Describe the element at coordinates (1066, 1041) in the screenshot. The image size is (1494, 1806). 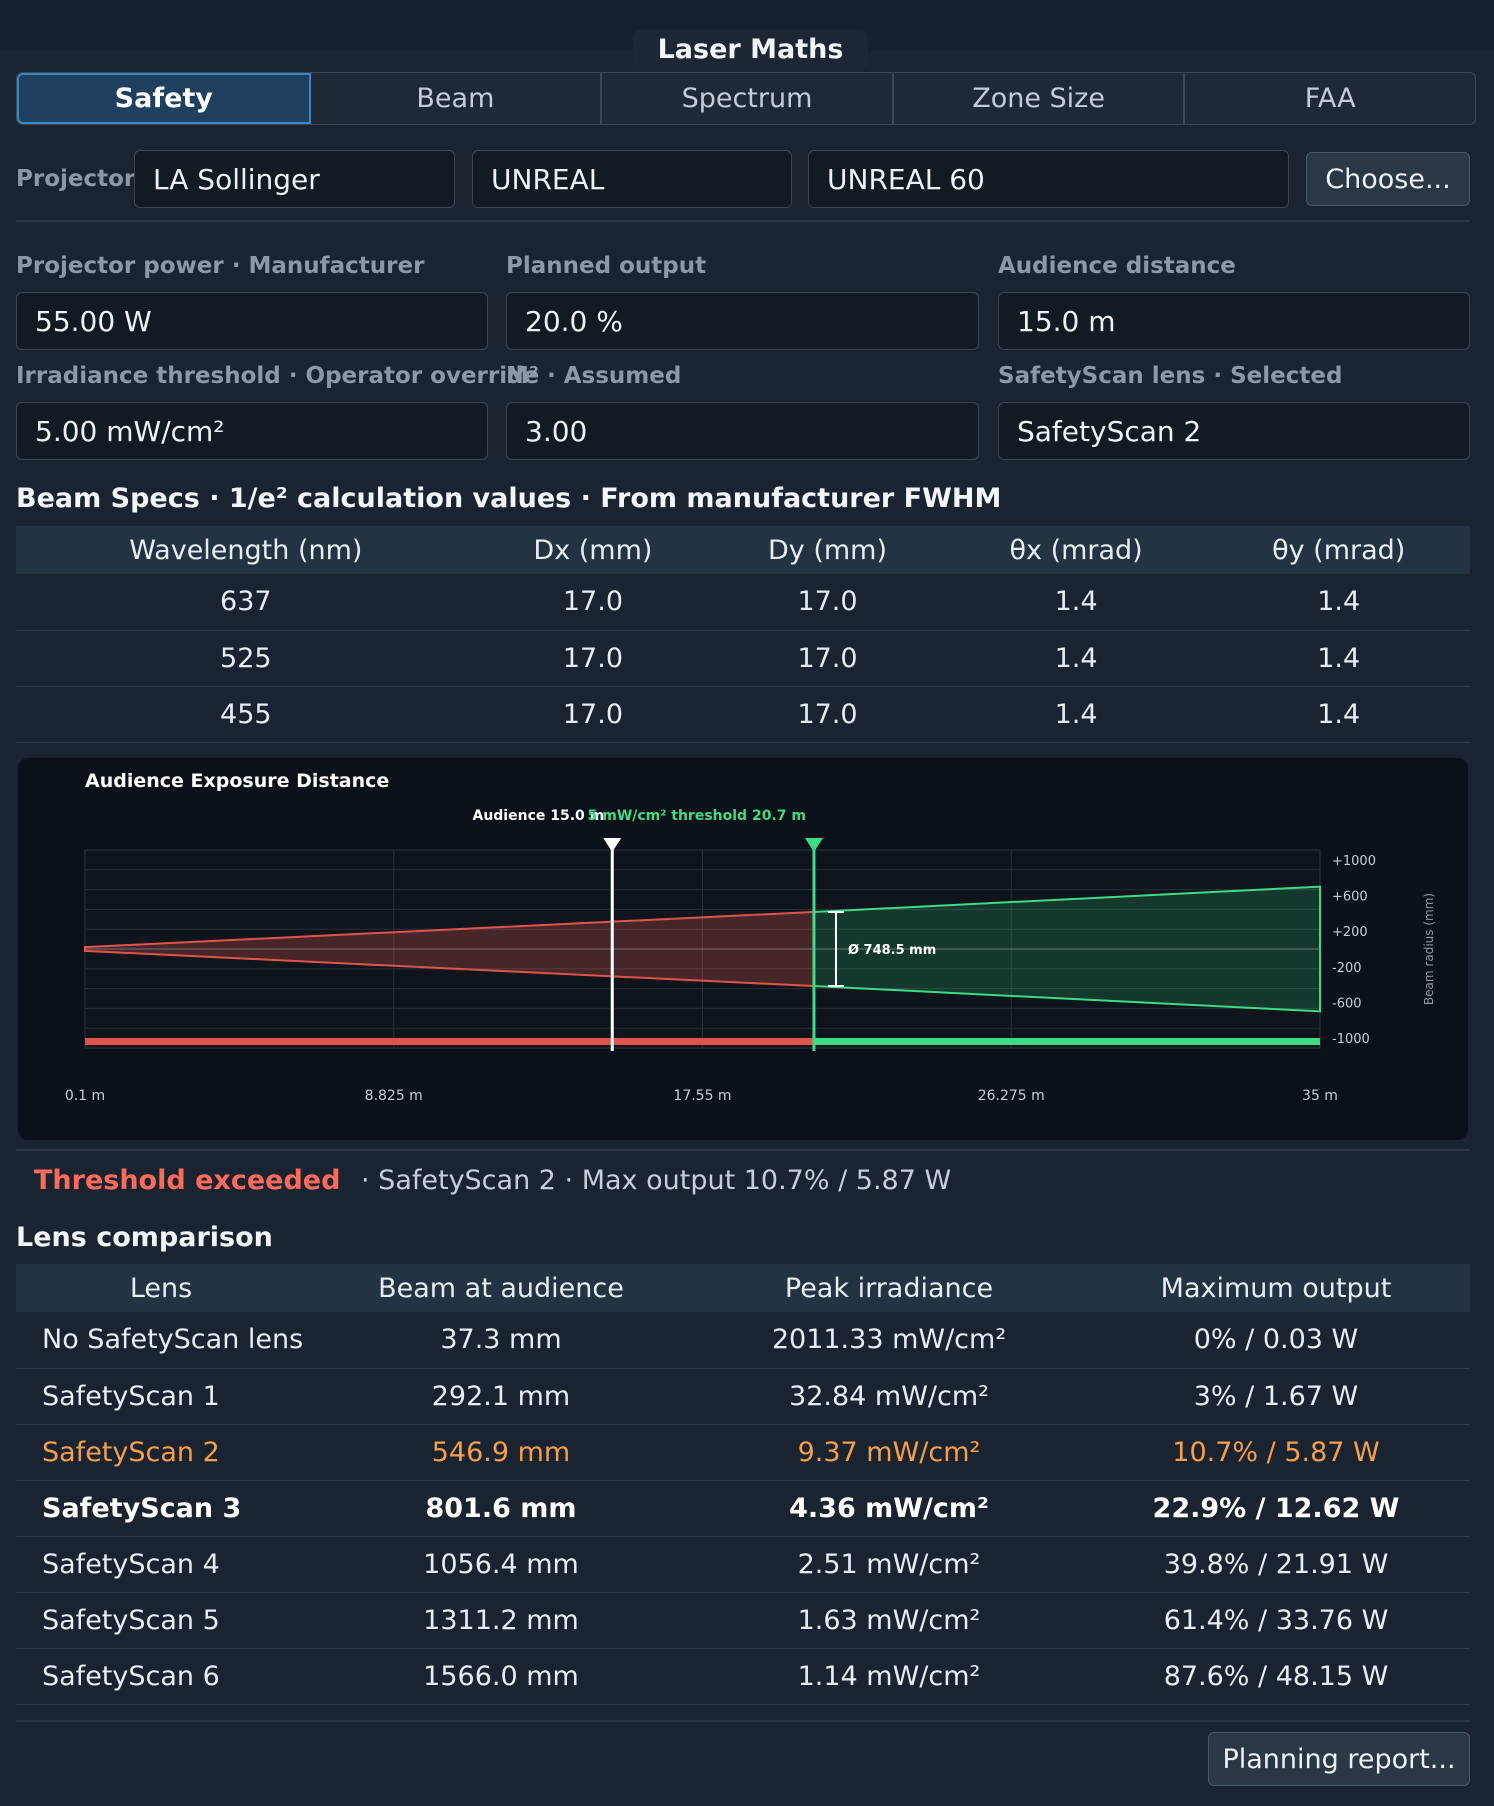
I see `safe-range-bar` at that location.